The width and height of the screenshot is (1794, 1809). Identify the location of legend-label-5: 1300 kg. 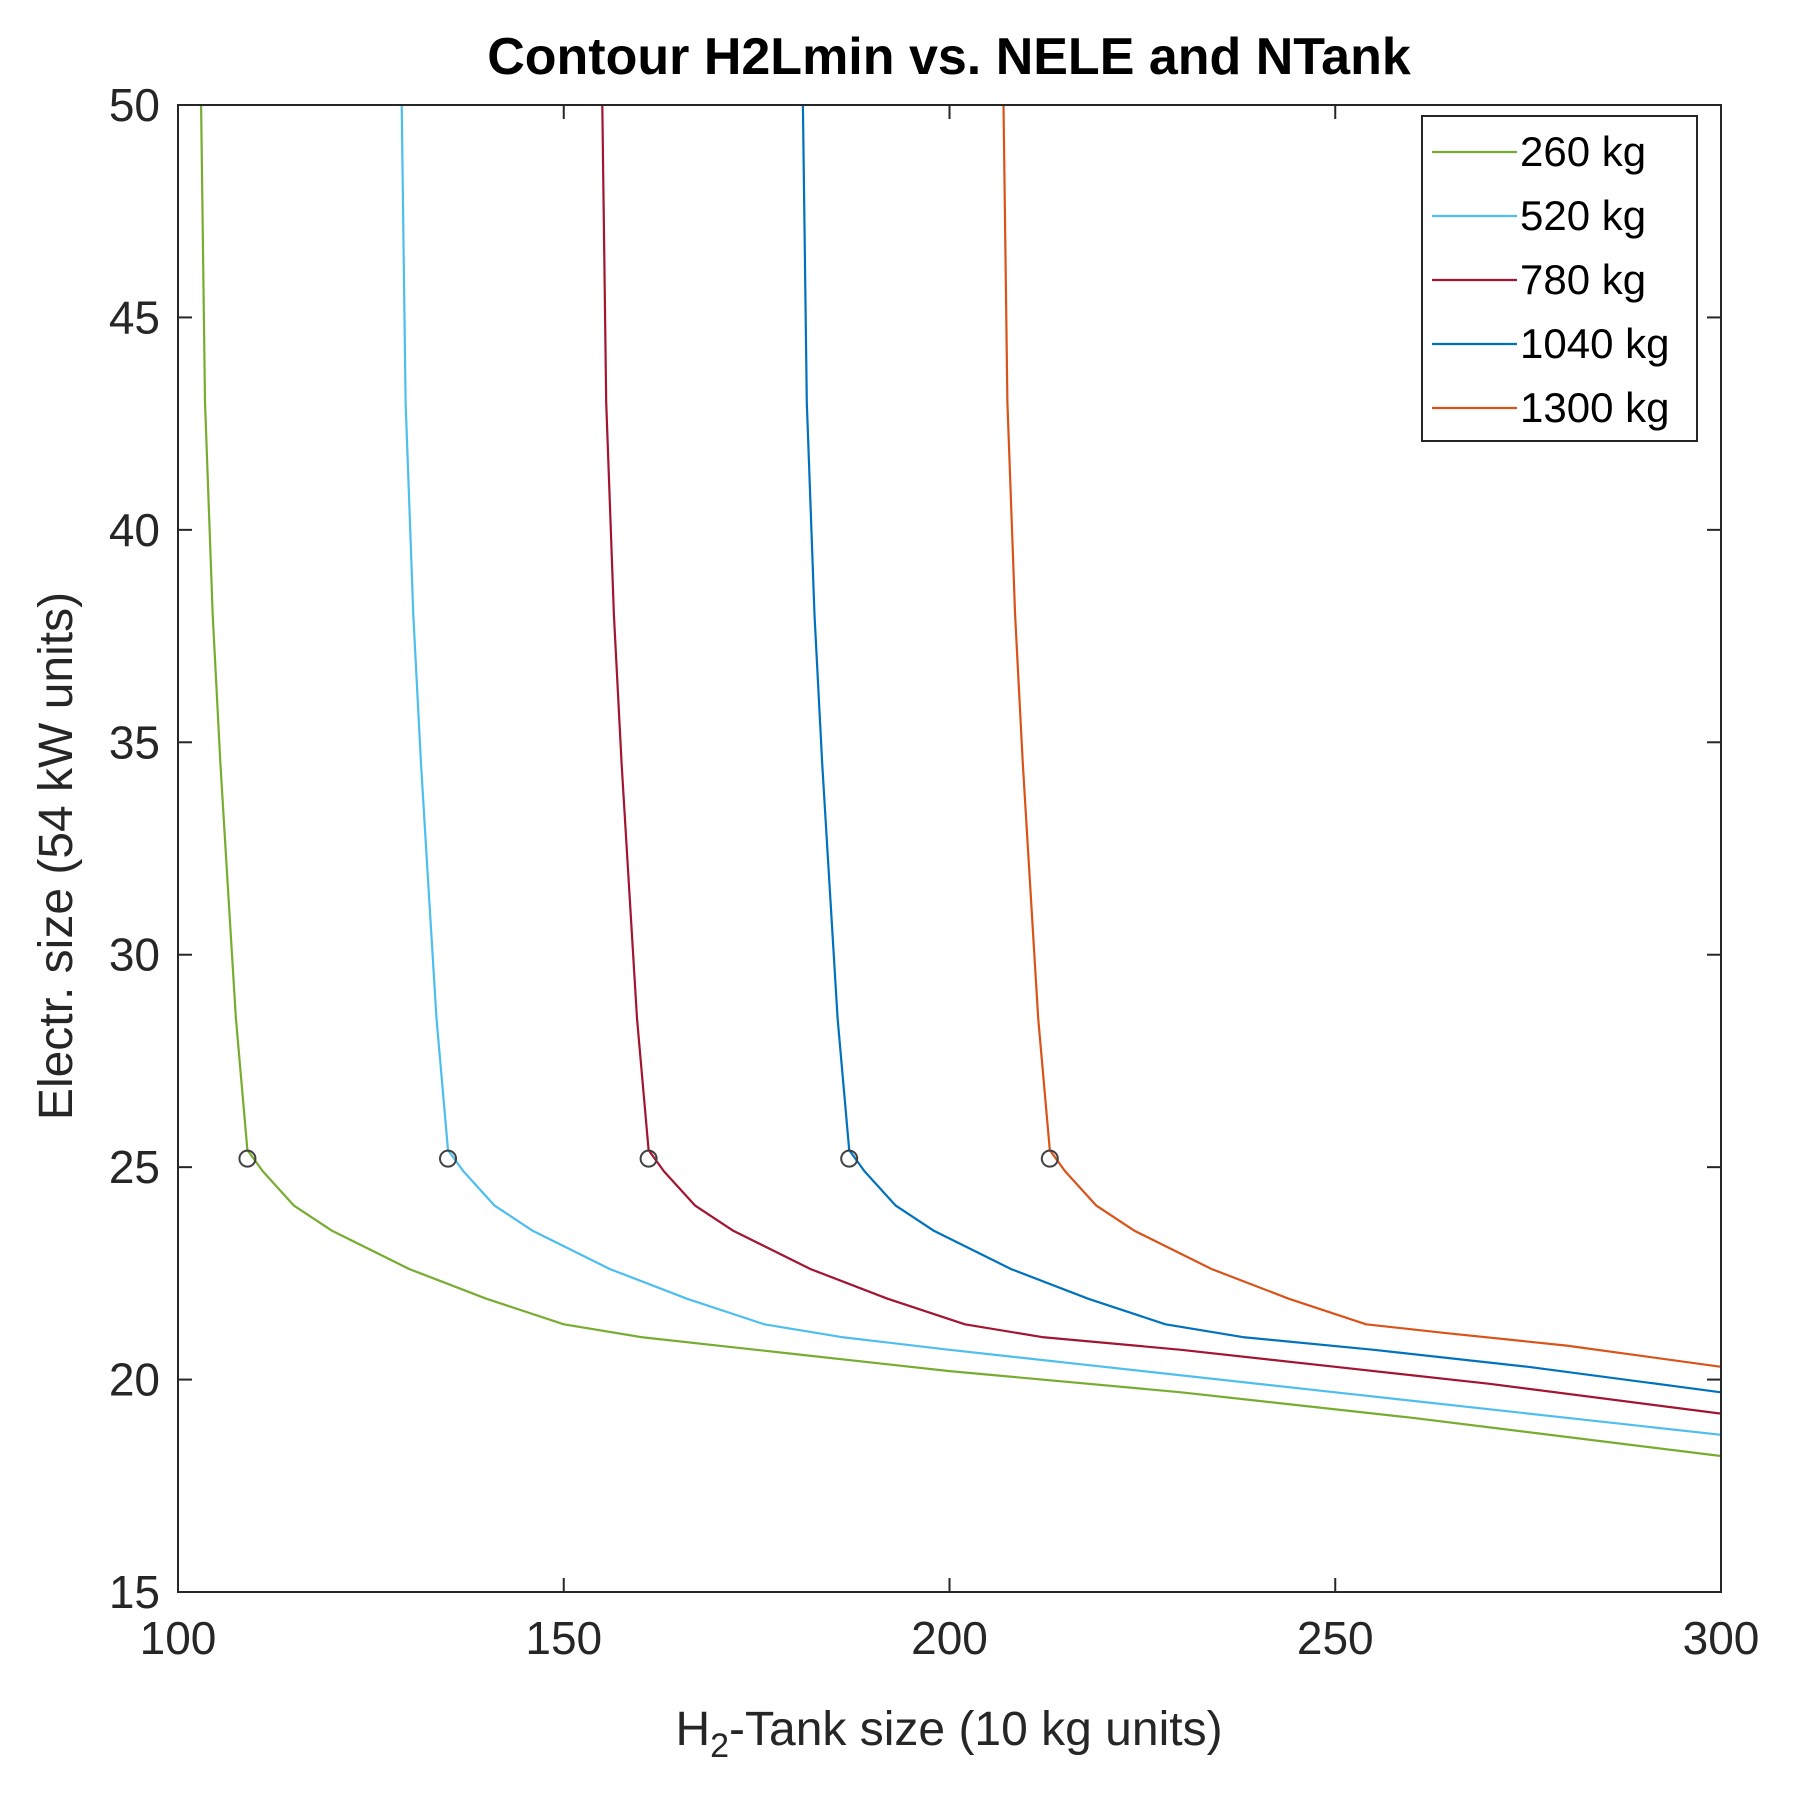
(1594, 407).